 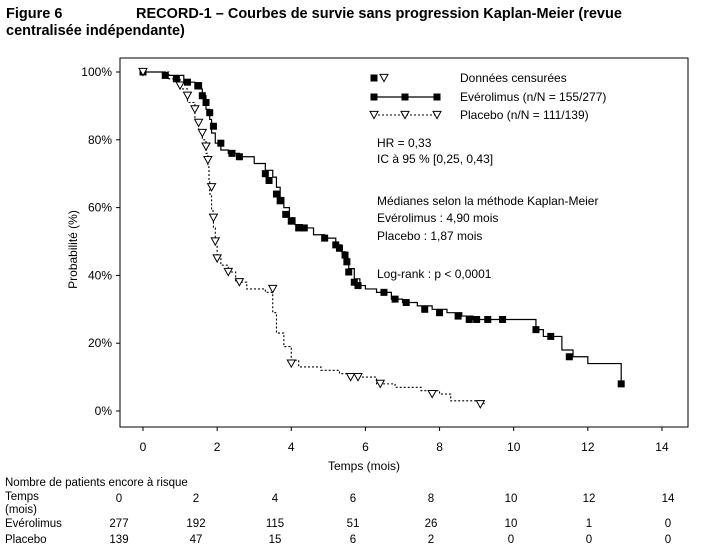 I want to click on legend-title: Données censurées, so click(x=513, y=78).